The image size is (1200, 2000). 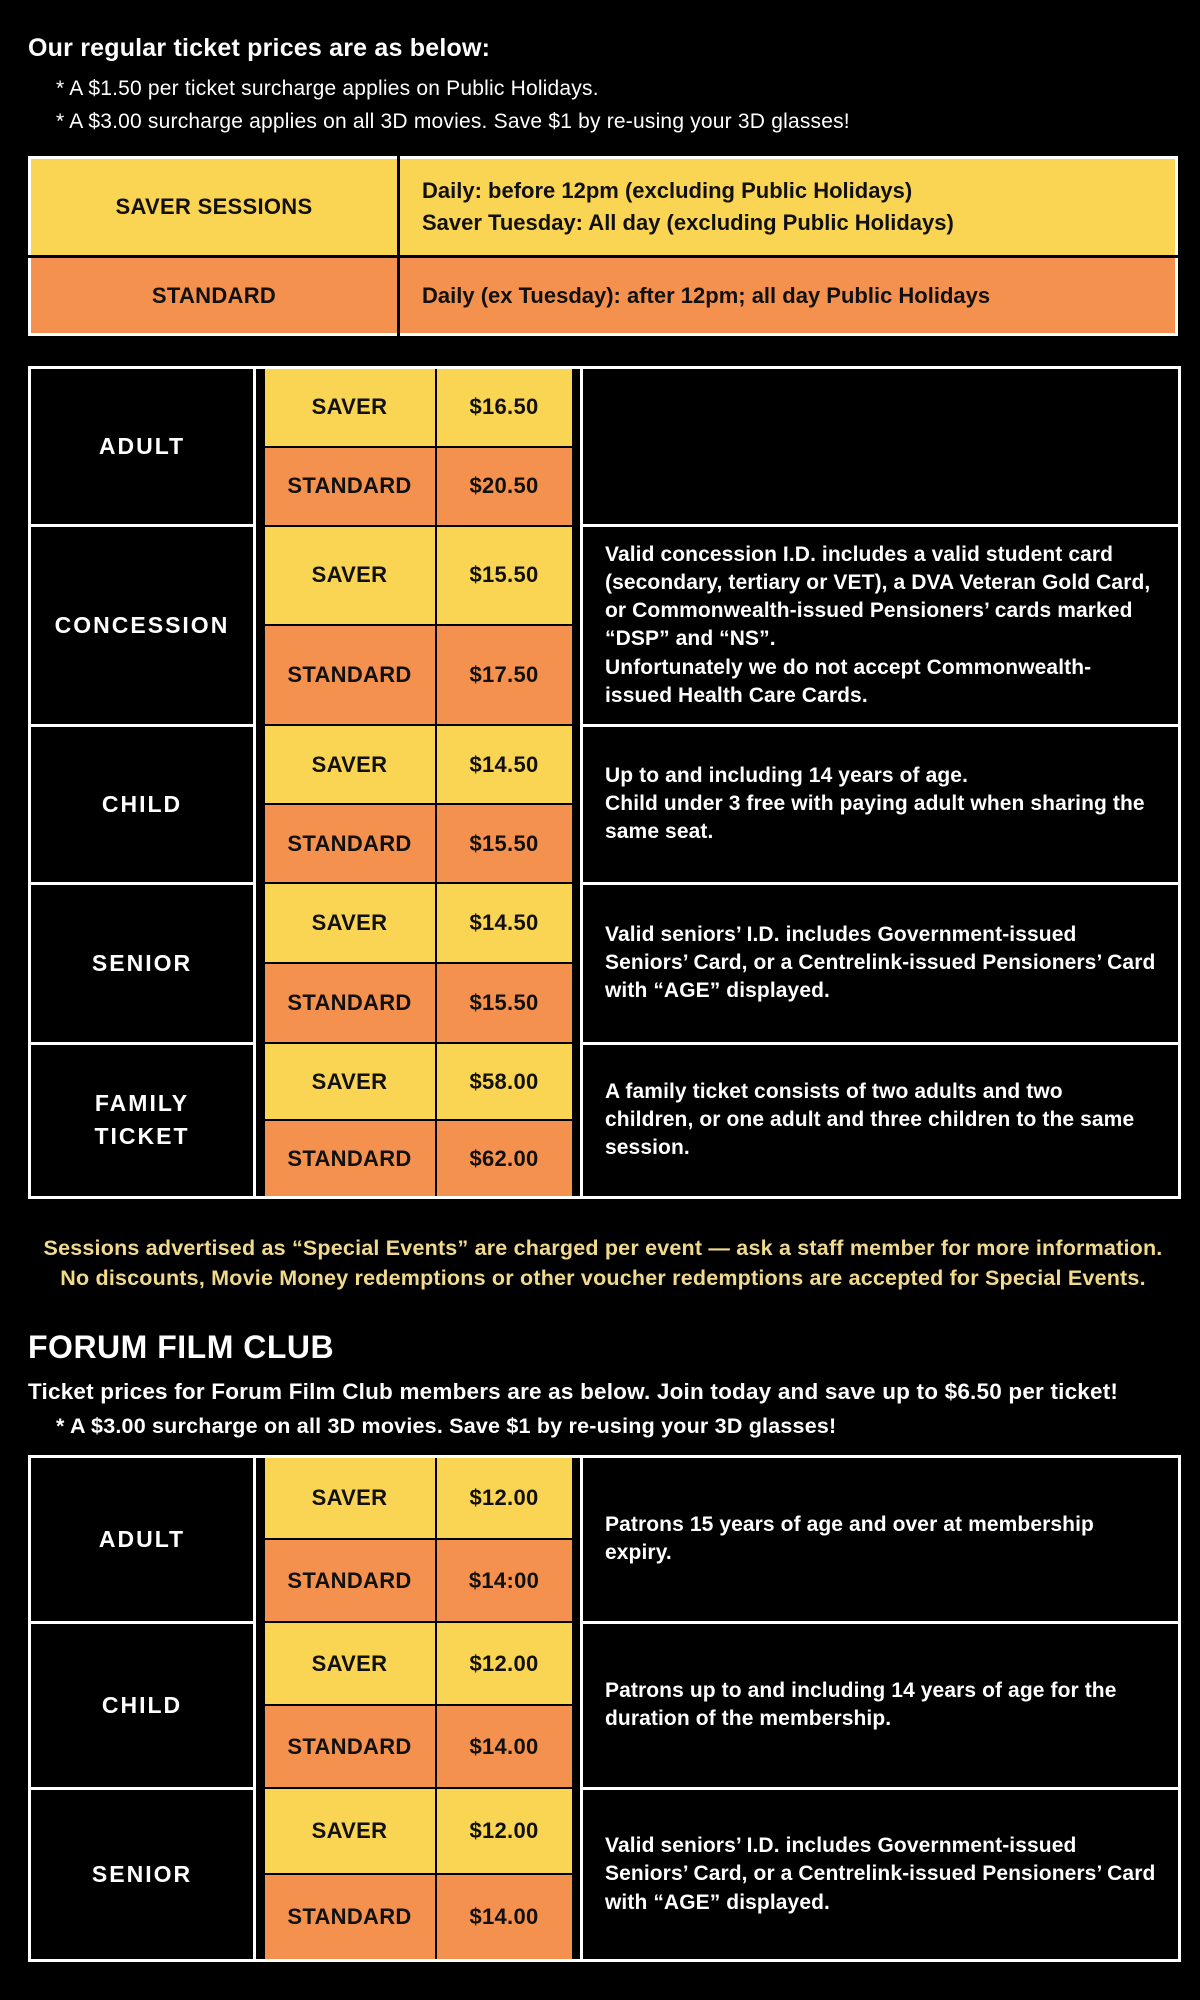 I want to click on price-cell-child-standard: $15.50, so click(x=504, y=844).